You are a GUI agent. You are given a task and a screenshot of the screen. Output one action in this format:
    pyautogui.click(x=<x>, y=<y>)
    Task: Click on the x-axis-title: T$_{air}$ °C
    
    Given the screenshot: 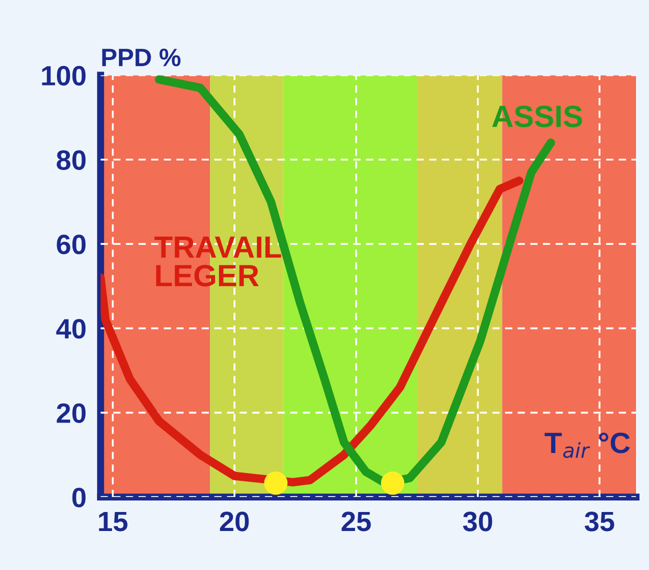 What is the action you would take?
    pyautogui.click(x=587, y=445)
    